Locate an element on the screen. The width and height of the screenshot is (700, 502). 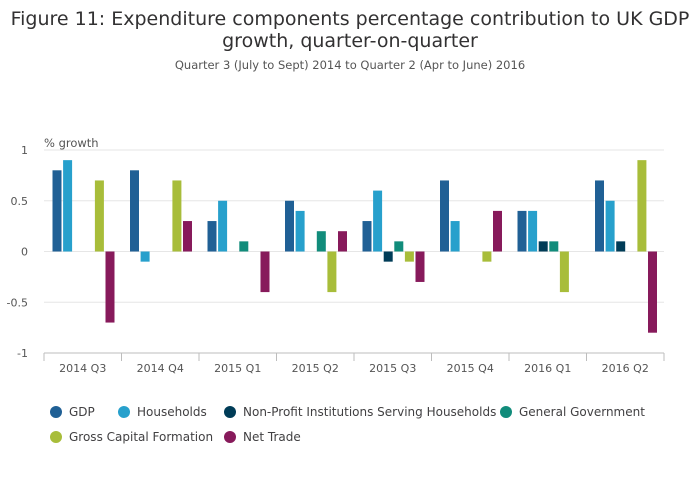
legend-item: Households is located at coordinates (162, 412).